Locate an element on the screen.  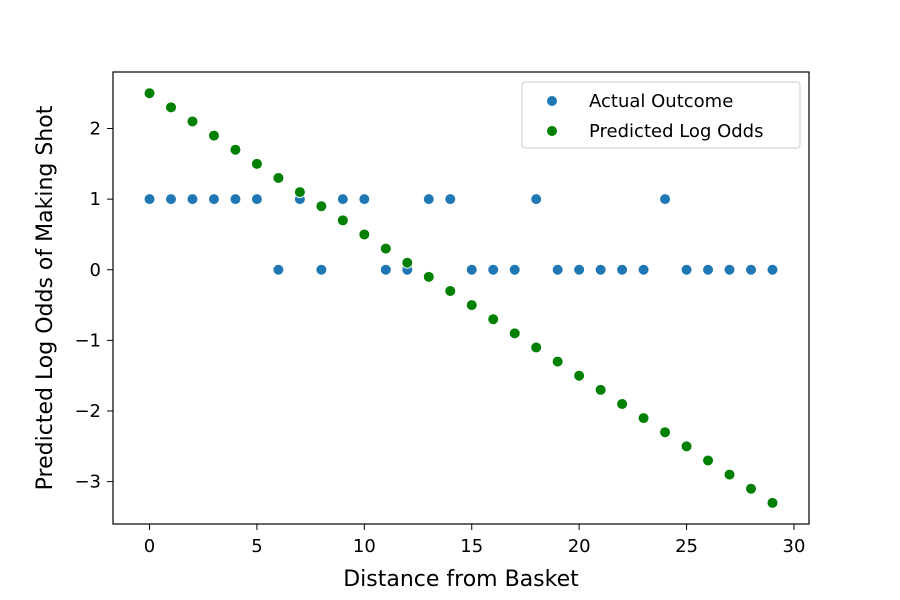
y-tick-label: 1 is located at coordinates (95, 199).